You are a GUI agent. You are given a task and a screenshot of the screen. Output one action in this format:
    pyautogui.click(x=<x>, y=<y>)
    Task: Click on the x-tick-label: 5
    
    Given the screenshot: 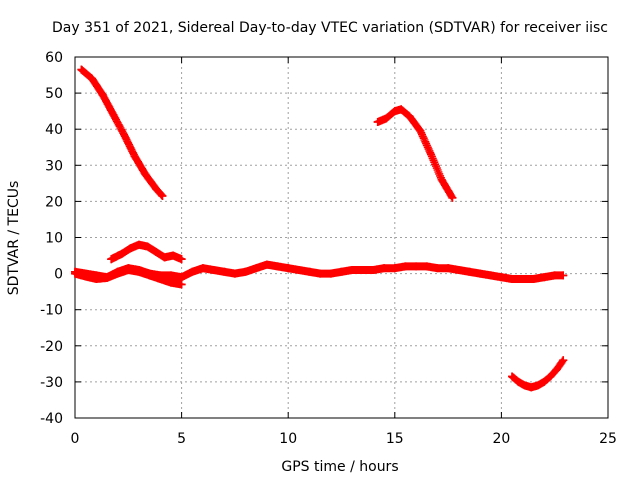 What is the action you would take?
    pyautogui.click(x=181, y=439)
    